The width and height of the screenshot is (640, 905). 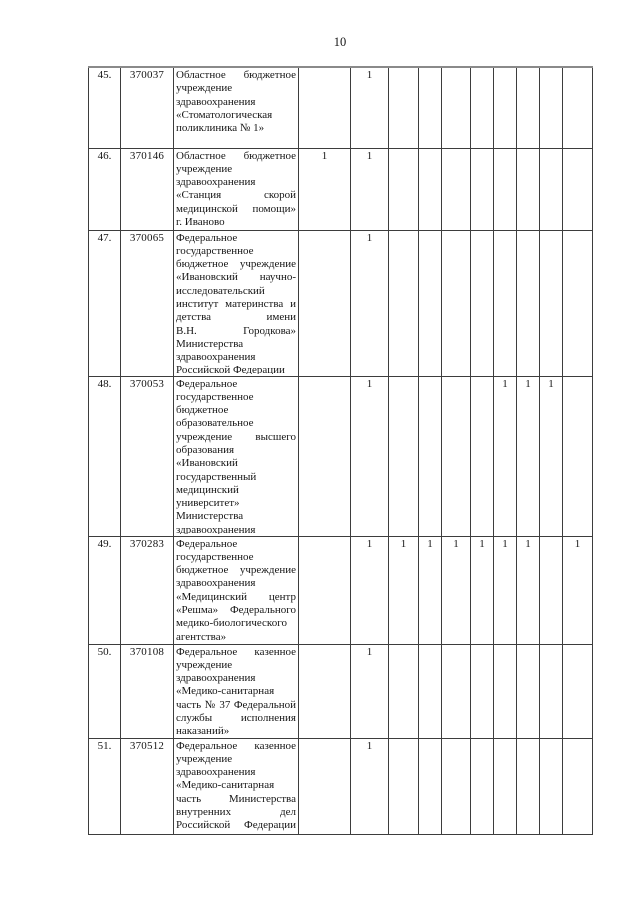 What do you see at coordinates (104, 107) in the screenshot?
I see `row-number-cell: 45.` at bounding box center [104, 107].